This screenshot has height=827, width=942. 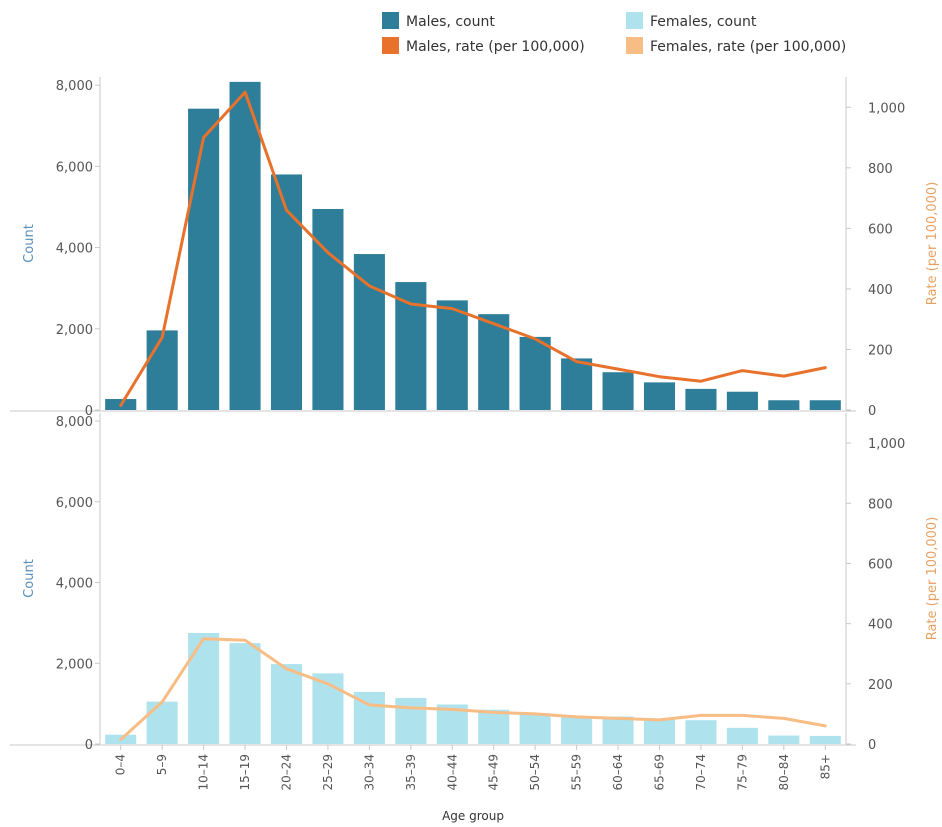 What do you see at coordinates (411, 772) in the screenshot?
I see `x-tick-label: 35–39` at bounding box center [411, 772].